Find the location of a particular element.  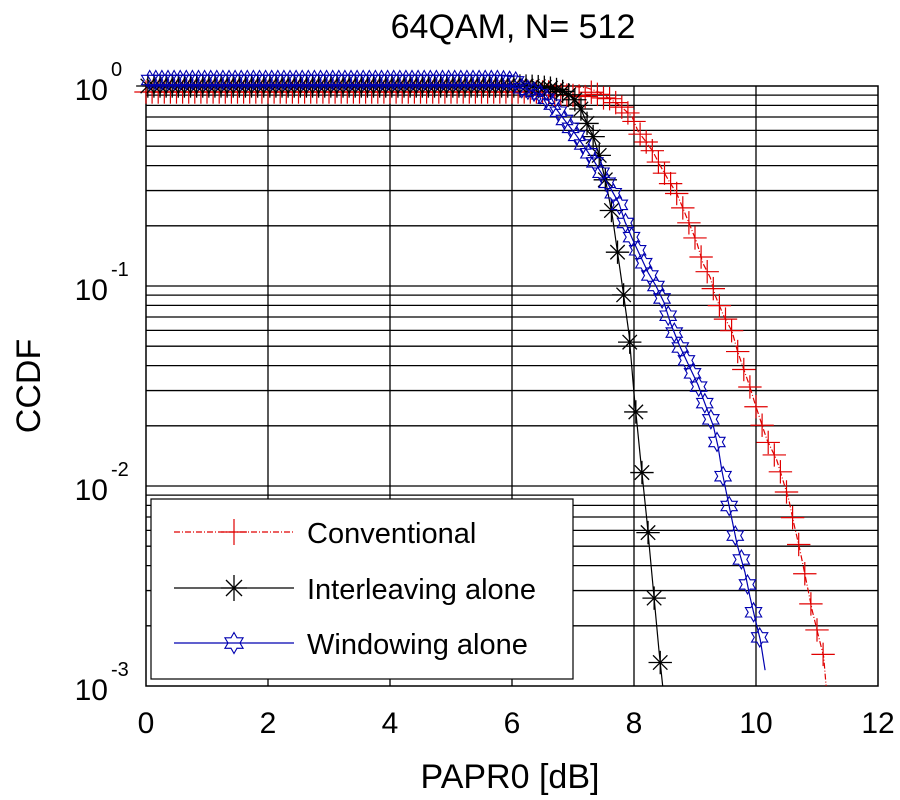

legend-label: Conventional is located at coordinates (391, 534).